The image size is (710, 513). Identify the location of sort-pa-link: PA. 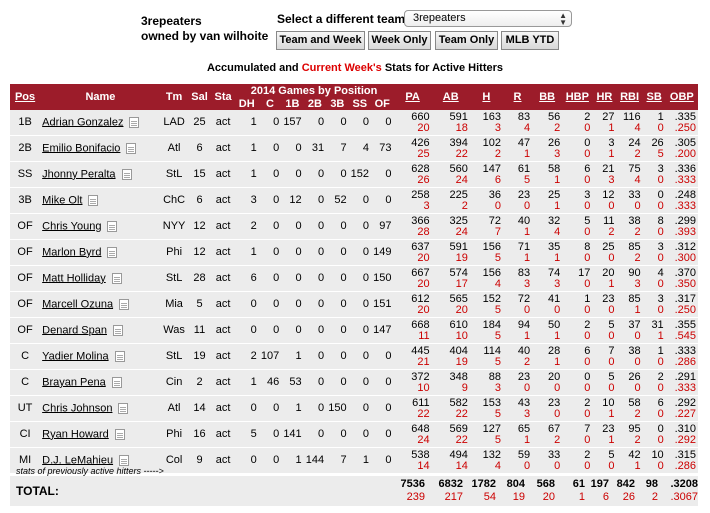
(412, 97).